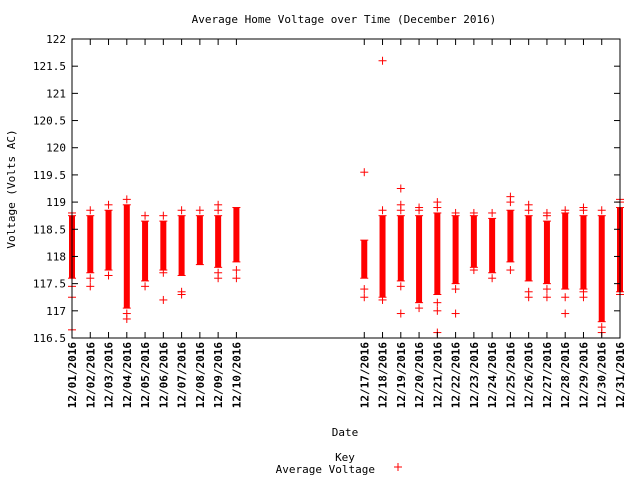 This screenshot has width=640, height=480. Describe the element at coordinates (11, 188) in the screenshot. I see `y-axis-label: Voltage (Volts AC)` at that location.